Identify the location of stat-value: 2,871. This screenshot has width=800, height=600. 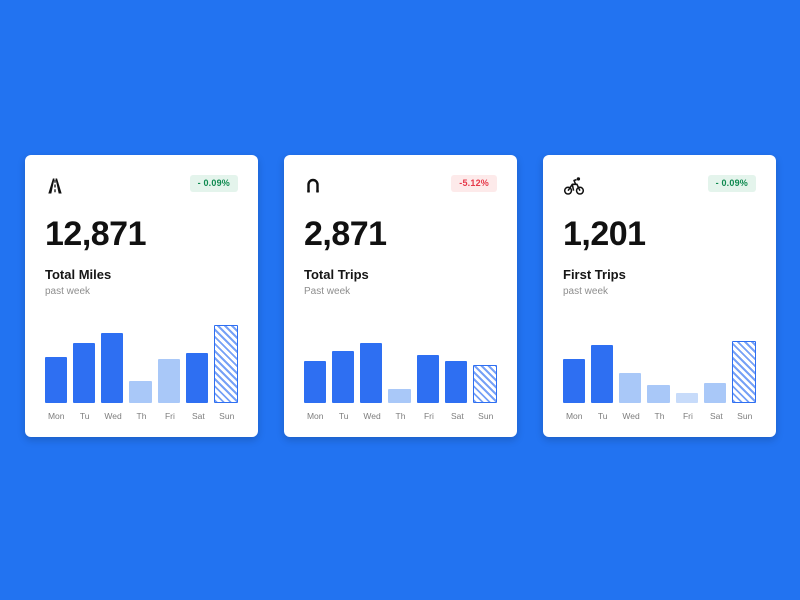
(345, 234).